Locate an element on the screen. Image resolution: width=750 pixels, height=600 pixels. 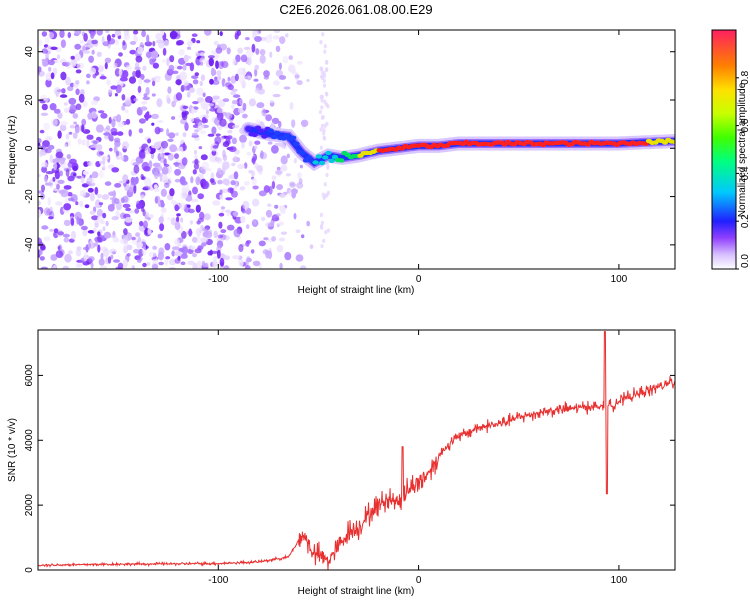
spectrogram-xtick-label: 0 is located at coordinates (419, 279).